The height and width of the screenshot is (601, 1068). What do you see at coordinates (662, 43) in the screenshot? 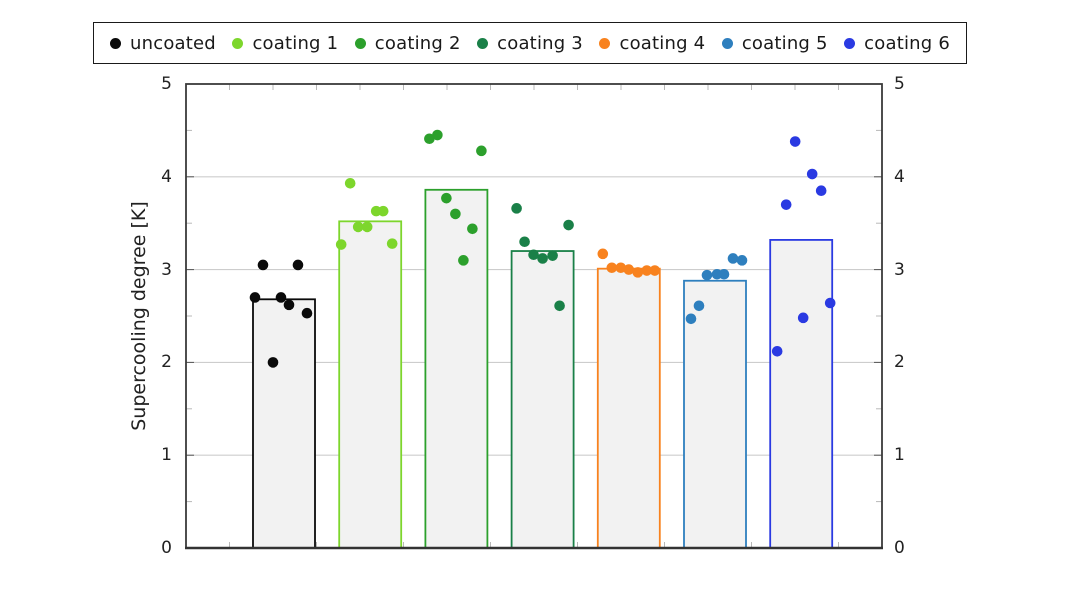
I see `legend-label: coating 4` at bounding box center [662, 43].